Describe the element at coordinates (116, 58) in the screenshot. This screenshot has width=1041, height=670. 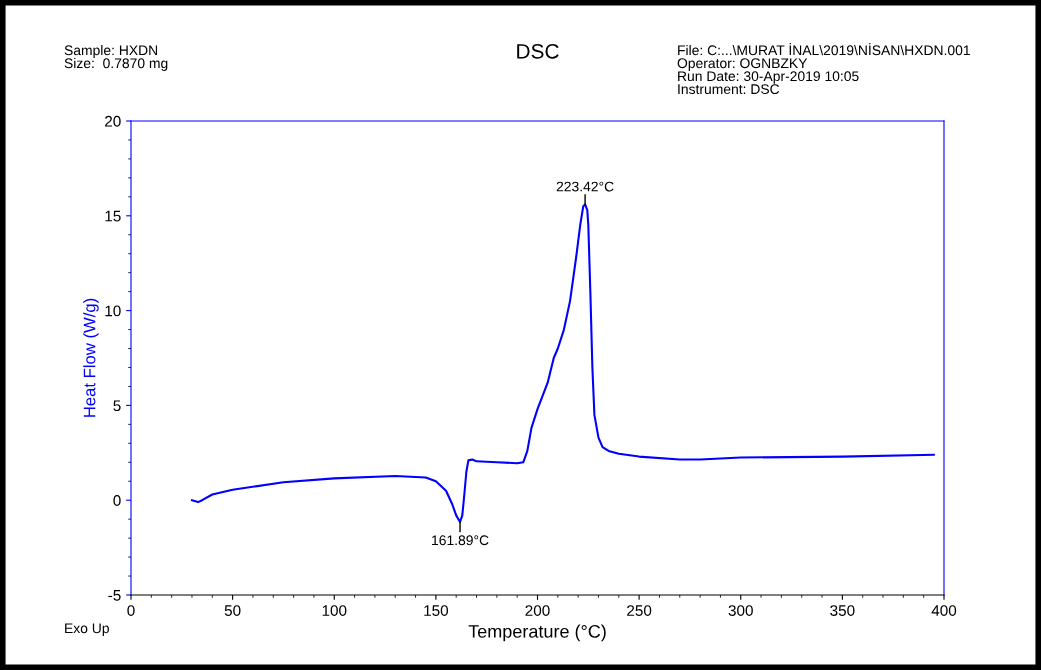
I see `text: Sample: HXDN Size: 0.7870 mg` at that location.